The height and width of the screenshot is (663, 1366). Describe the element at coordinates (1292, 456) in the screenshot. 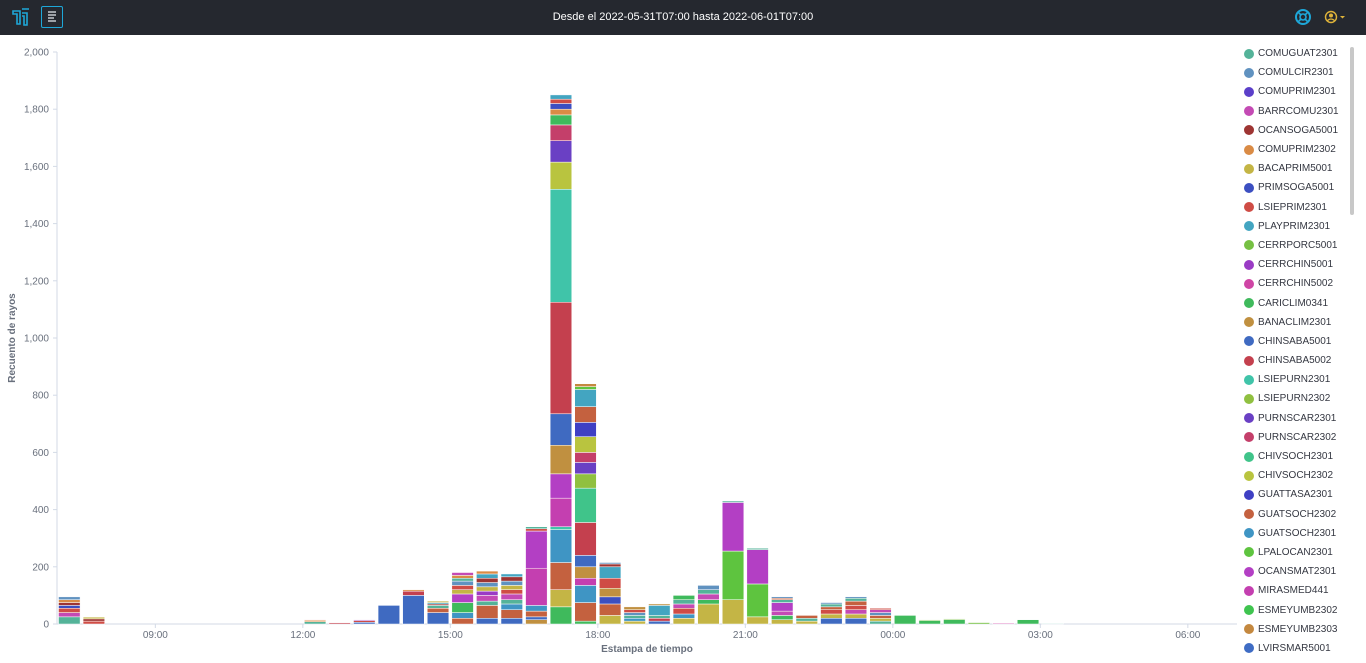

I see `legend-item: CHIVSOCH2301` at that location.